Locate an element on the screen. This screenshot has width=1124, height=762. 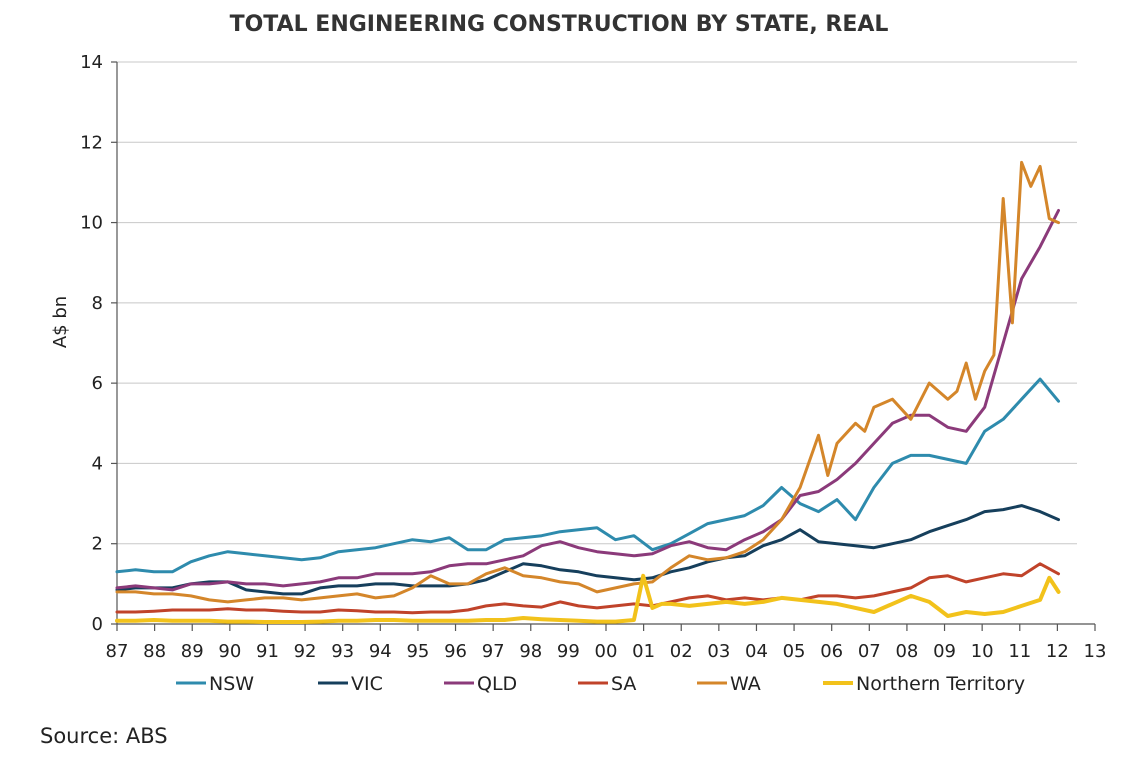
x-tick-label: 90 is located at coordinates (229, 651).